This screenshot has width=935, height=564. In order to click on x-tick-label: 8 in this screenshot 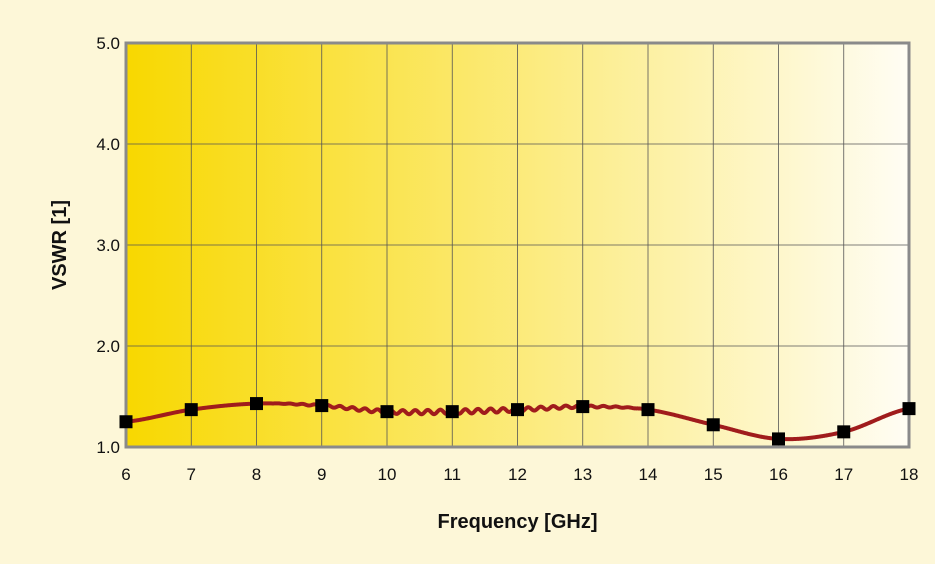, I will do `click(256, 474)`.